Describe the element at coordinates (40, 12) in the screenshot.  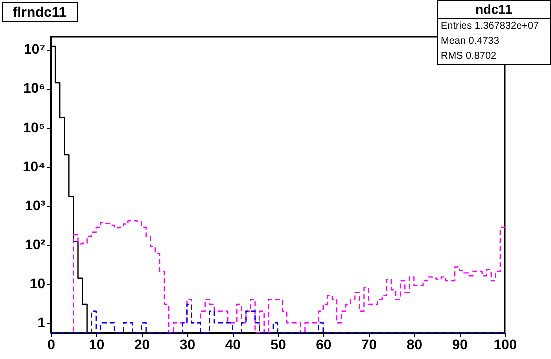
I see `chart-title: flrndc11` at that location.